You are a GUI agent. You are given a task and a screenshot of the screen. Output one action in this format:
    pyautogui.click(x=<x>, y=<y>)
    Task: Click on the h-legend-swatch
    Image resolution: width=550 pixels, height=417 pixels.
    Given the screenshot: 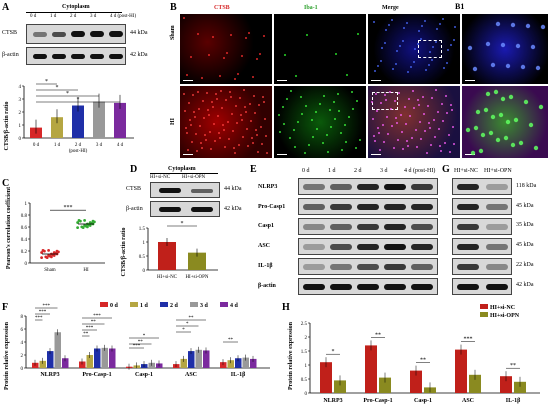 What is the action you would take?
    pyautogui.click(x=484, y=306)
    